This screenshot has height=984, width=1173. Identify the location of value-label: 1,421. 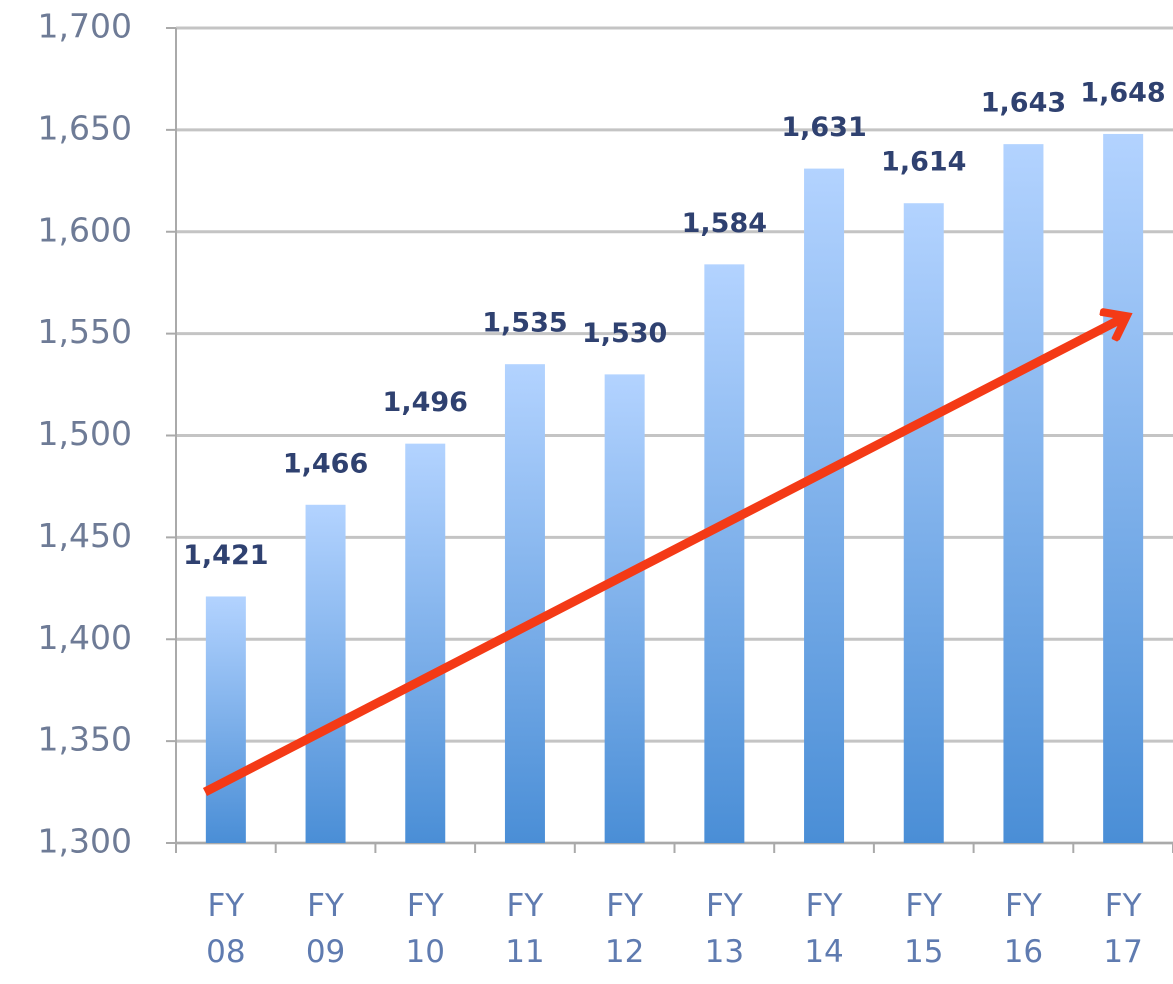
(225, 555).